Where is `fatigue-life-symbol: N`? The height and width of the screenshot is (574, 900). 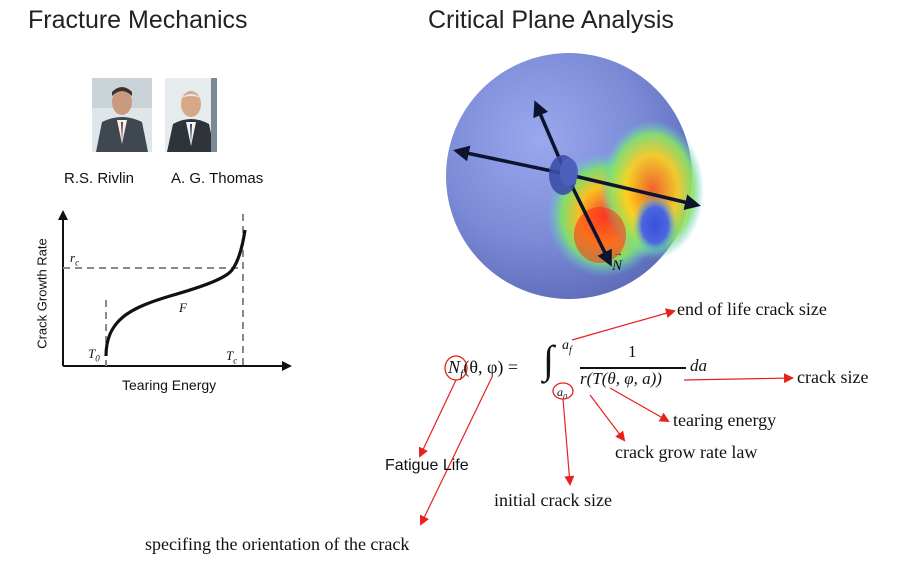 fatigue-life-symbol: N is located at coordinates (454, 367).